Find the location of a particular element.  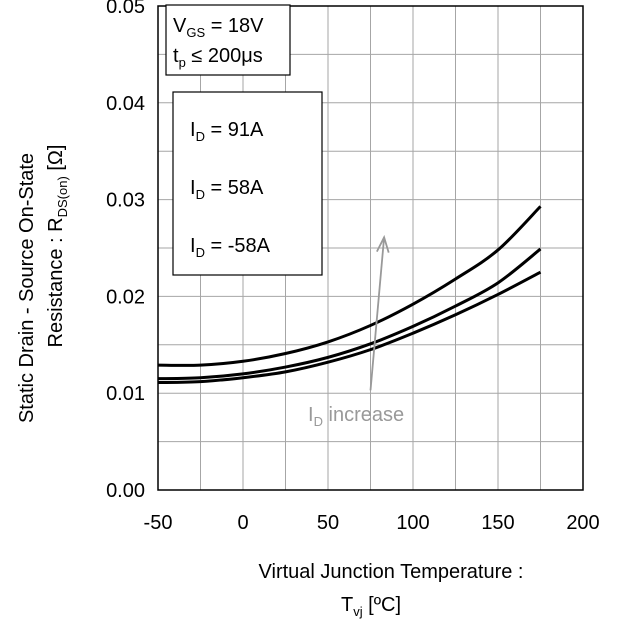

legend-entry-91a-sub: D is located at coordinates (200, 136).